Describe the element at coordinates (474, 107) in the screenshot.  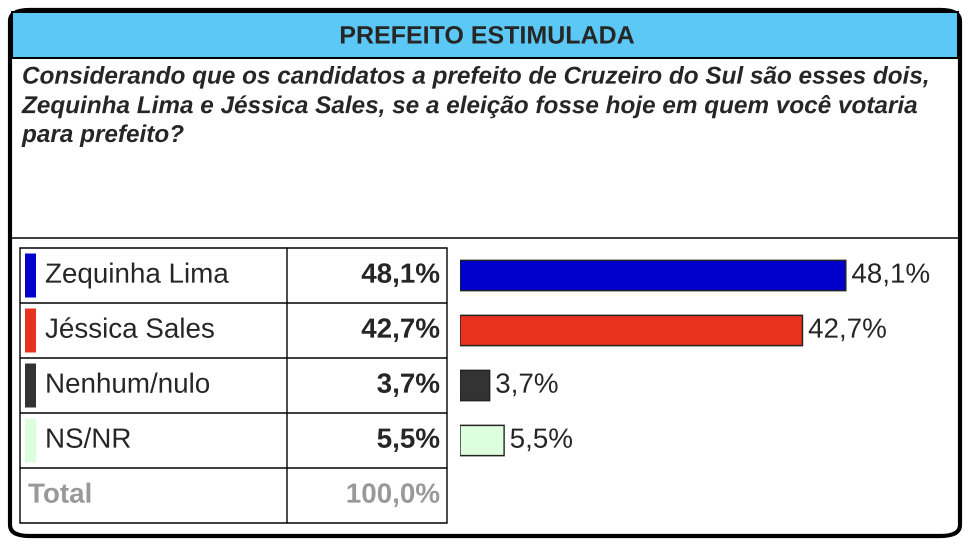
I see `chart-subtitle: Considerando que os candidatos a prefeito de Cruzeiro do Sul são esses dois, Zequinha Lima e Jéssica Sales, se a eleição fosse hoje em quem você votaria para prefeito?` at that location.